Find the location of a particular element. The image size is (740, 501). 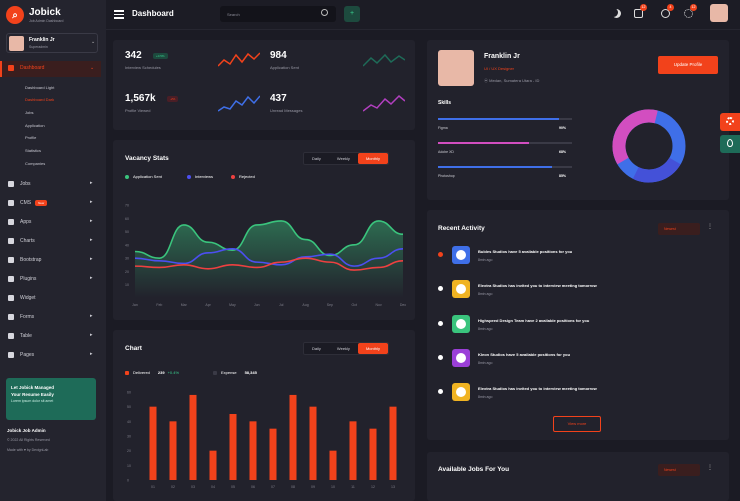

sidebar-item-label: Apps is located at coordinates (26, 222).